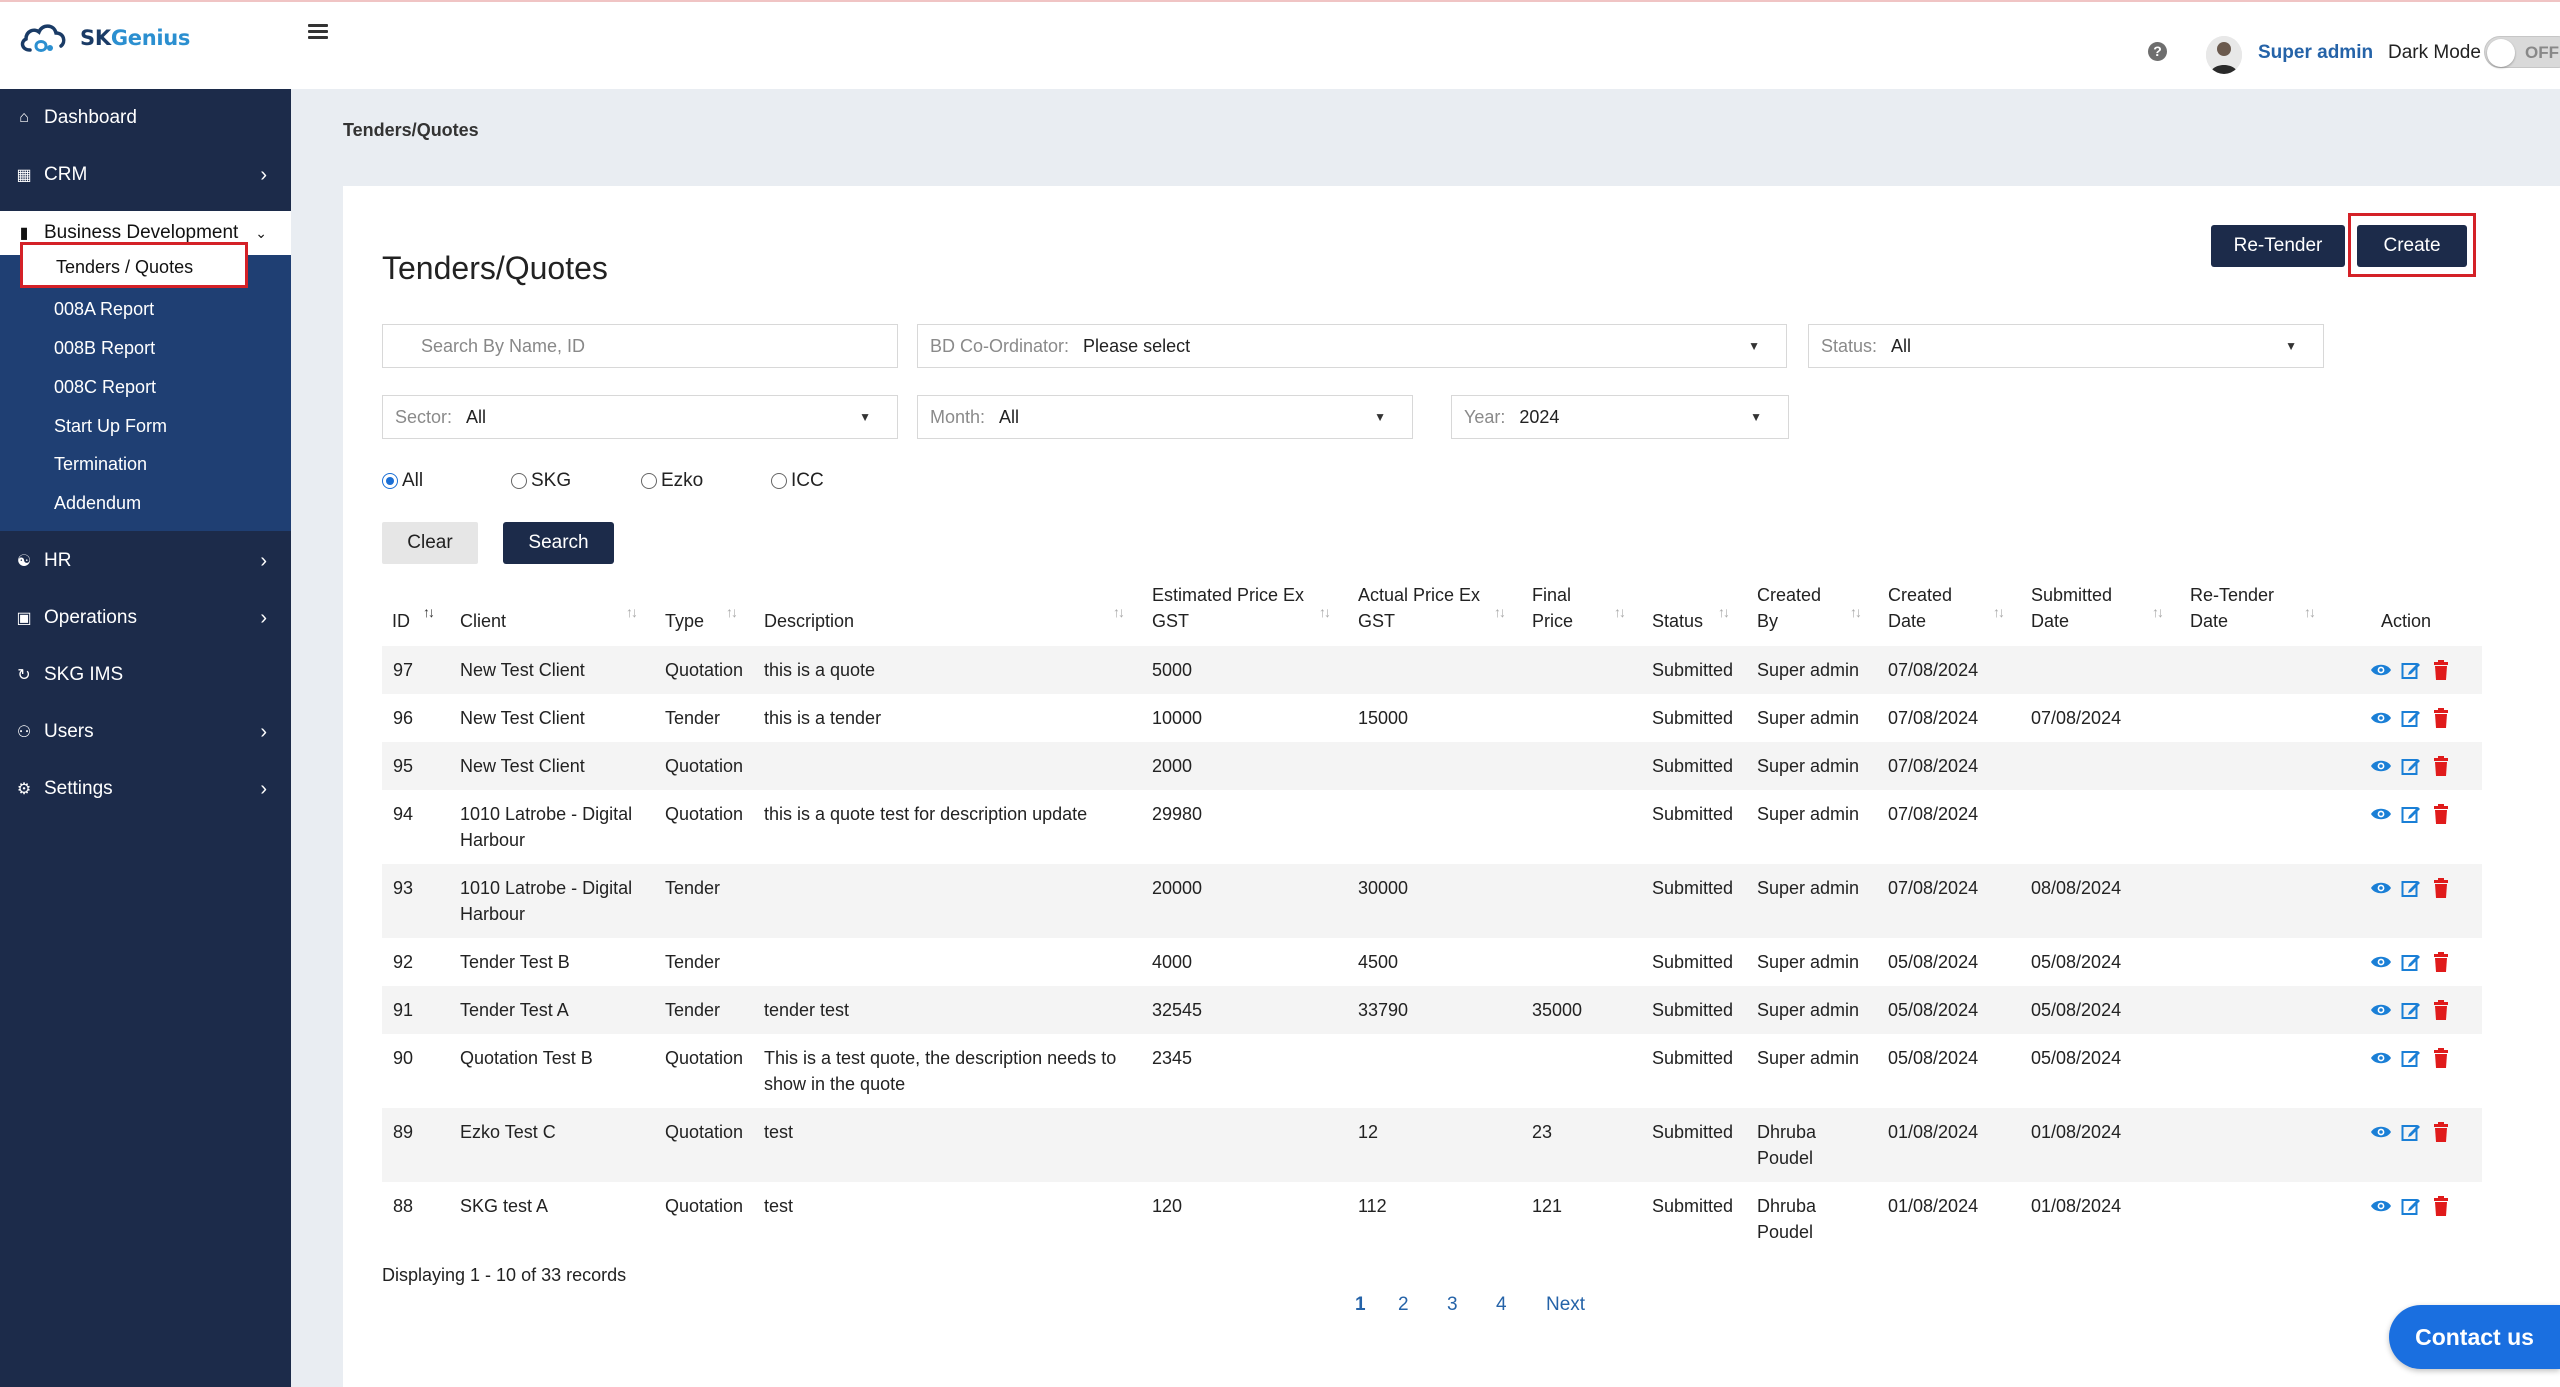  What do you see at coordinates (1620, 417) in the screenshot?
I see `year-select: Year: 2024 ▼` at bounding box center [1620, 417].